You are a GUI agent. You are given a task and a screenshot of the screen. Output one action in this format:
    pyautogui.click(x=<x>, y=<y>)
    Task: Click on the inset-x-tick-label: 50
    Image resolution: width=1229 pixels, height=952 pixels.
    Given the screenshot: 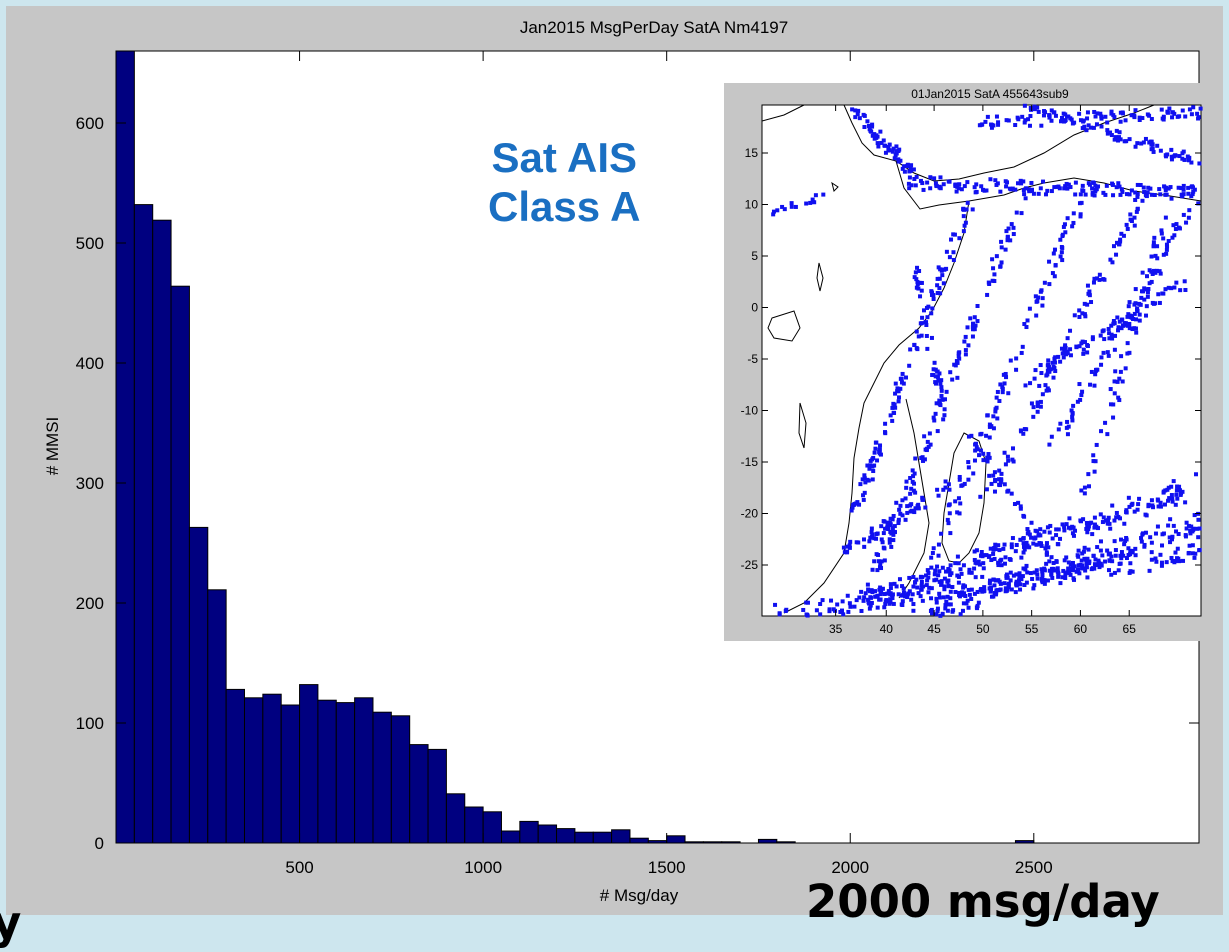 What is the action you would take?
    pyautogui.click(x=983, y=629)
    